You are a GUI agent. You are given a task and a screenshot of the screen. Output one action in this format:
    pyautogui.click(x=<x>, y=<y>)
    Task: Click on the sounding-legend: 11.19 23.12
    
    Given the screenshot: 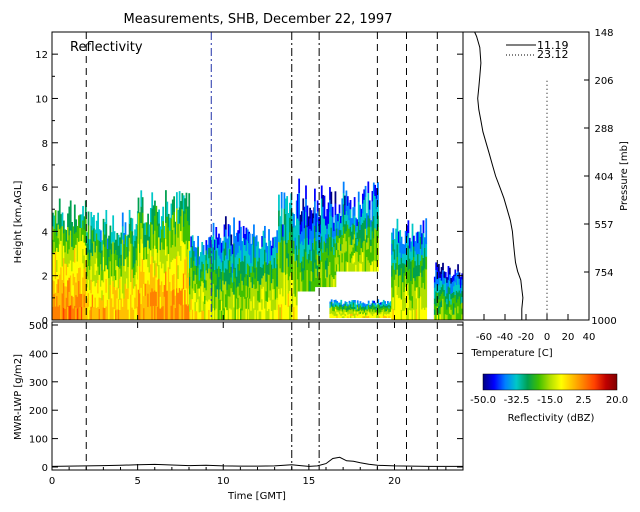 What is the action you would take?
    pyautogui.click(x=537, y=50)
    